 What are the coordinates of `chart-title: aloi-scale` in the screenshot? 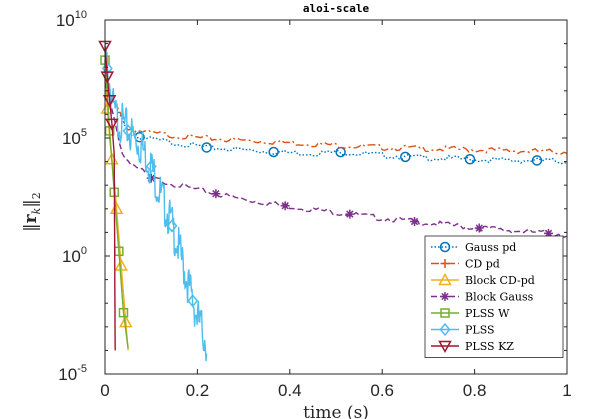 It's located at (336, 8).